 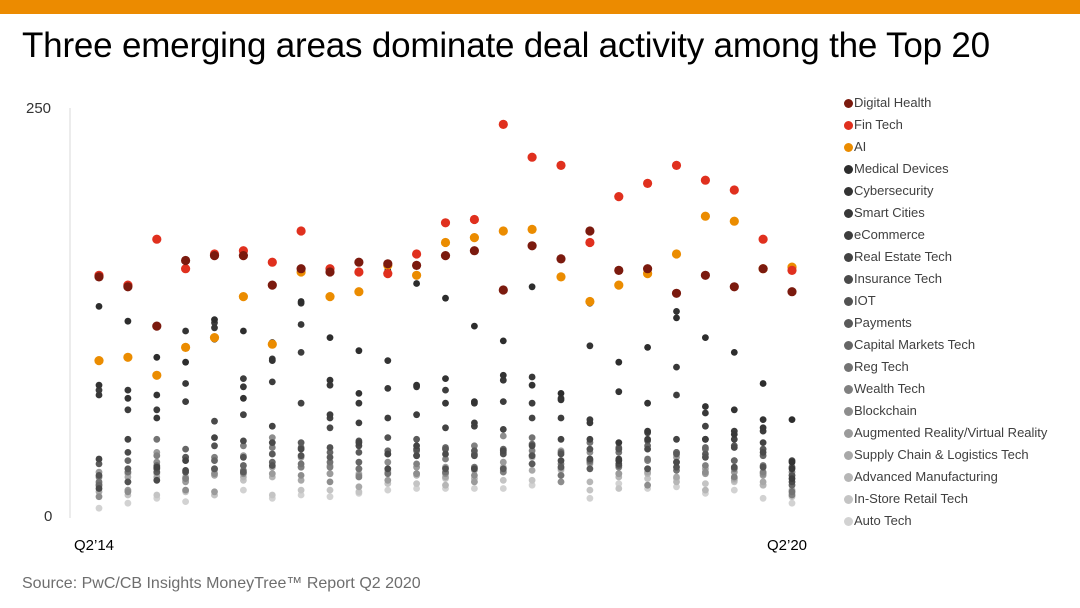 I want to click on legend-label: Capital Markets Tech, so click(x=915, y=344).